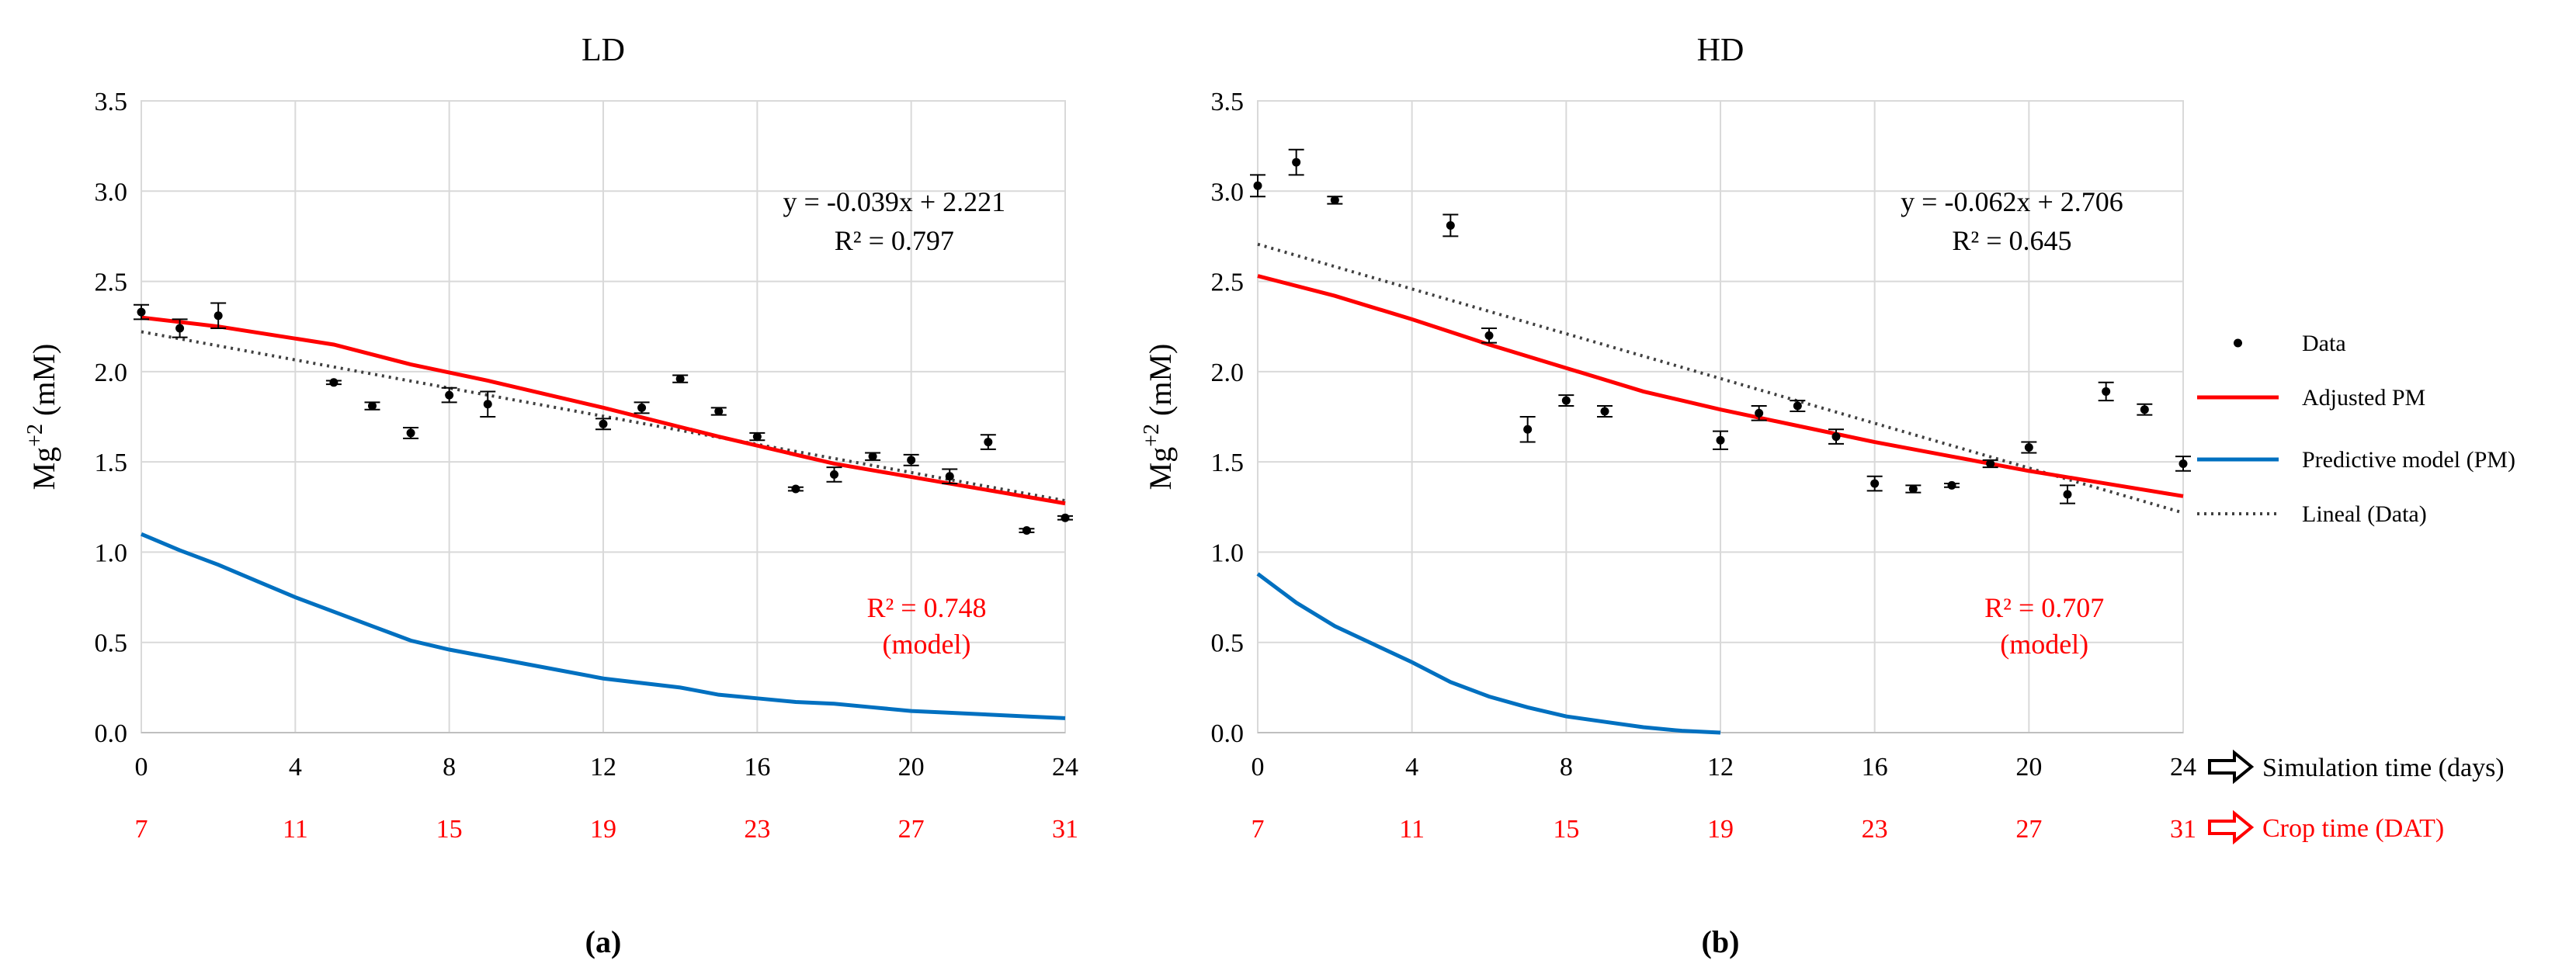  I want to click on panel-label: (a), so click(603, 941).